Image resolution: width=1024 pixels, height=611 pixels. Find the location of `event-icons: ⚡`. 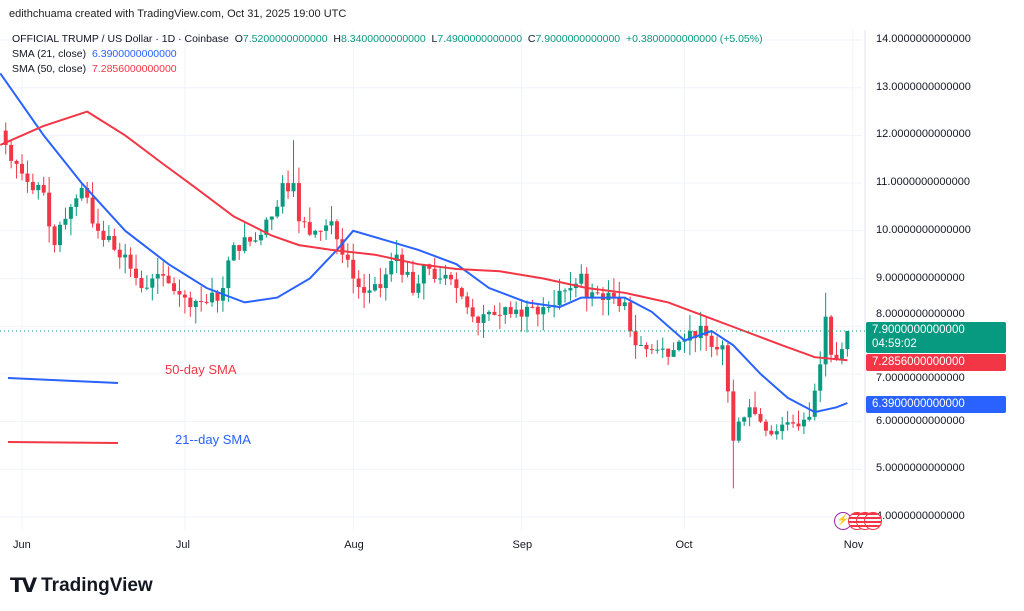

event-icons: ⚡ is located at coordinates (858, 521).